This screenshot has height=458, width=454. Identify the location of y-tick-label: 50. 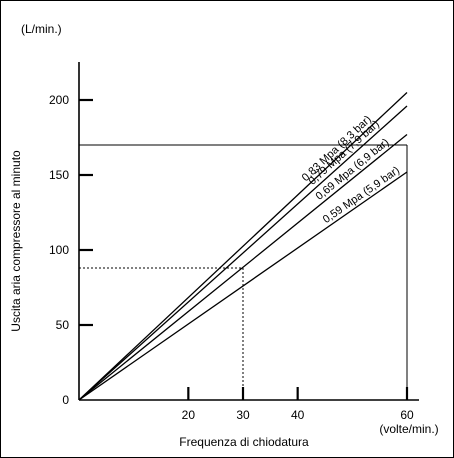
(63, 325).